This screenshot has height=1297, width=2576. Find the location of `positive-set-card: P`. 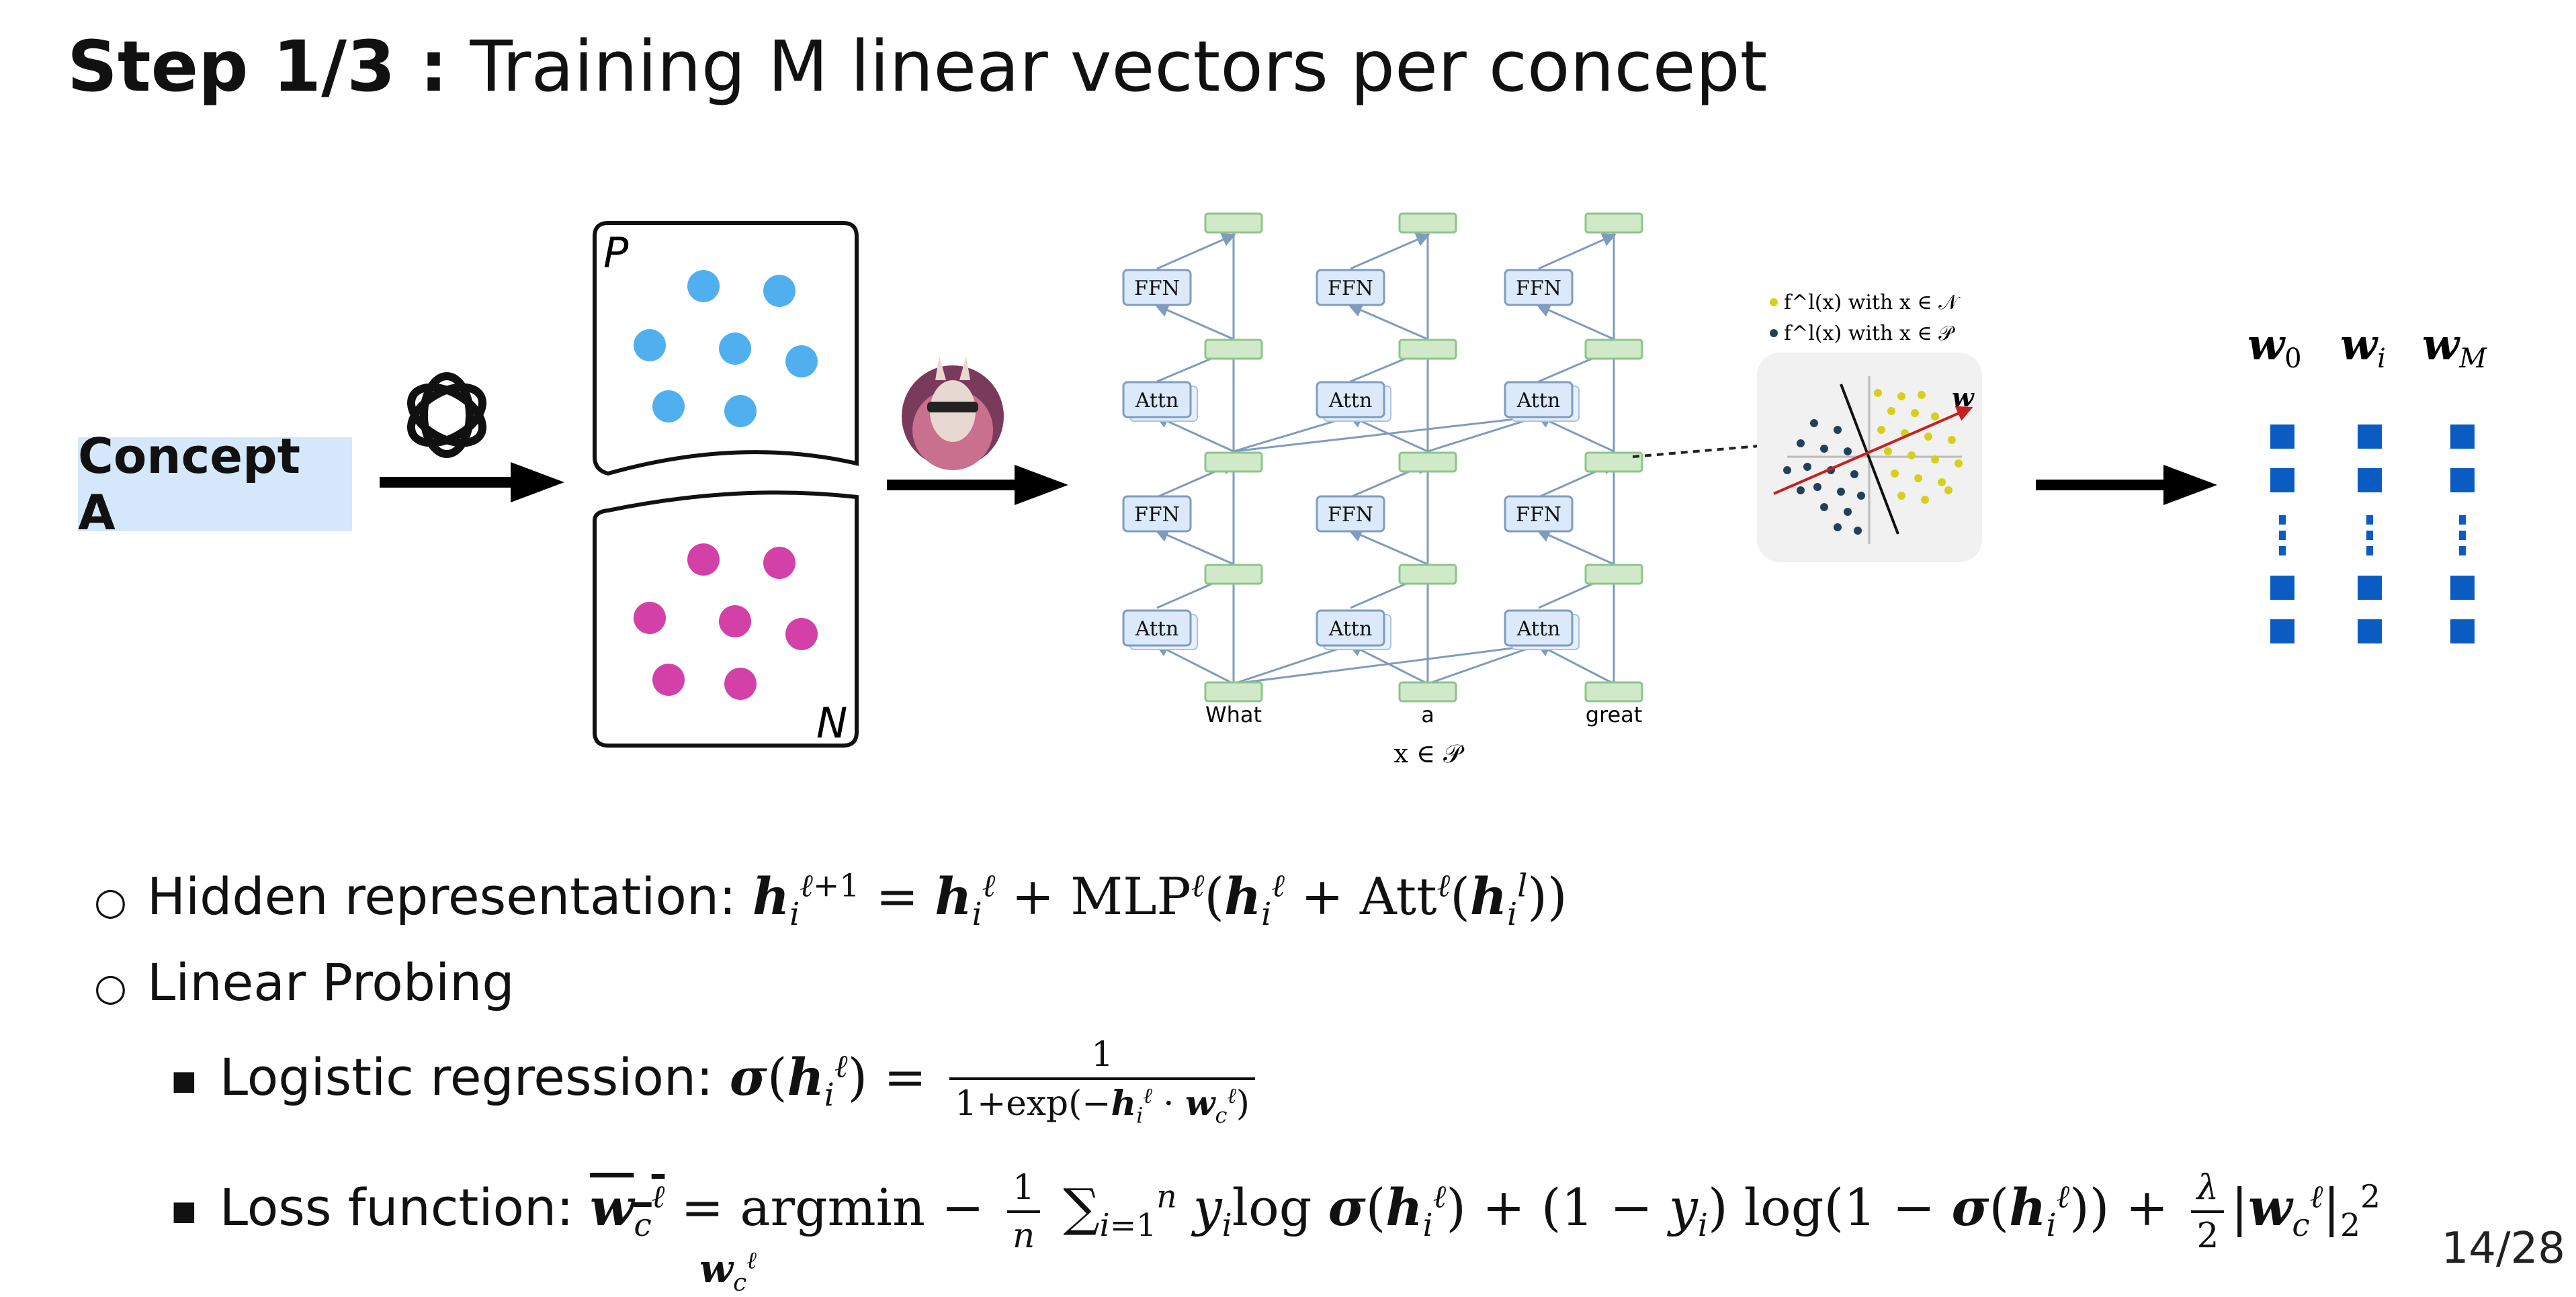

positive-set-card: P is located at coordinates (726, 348).